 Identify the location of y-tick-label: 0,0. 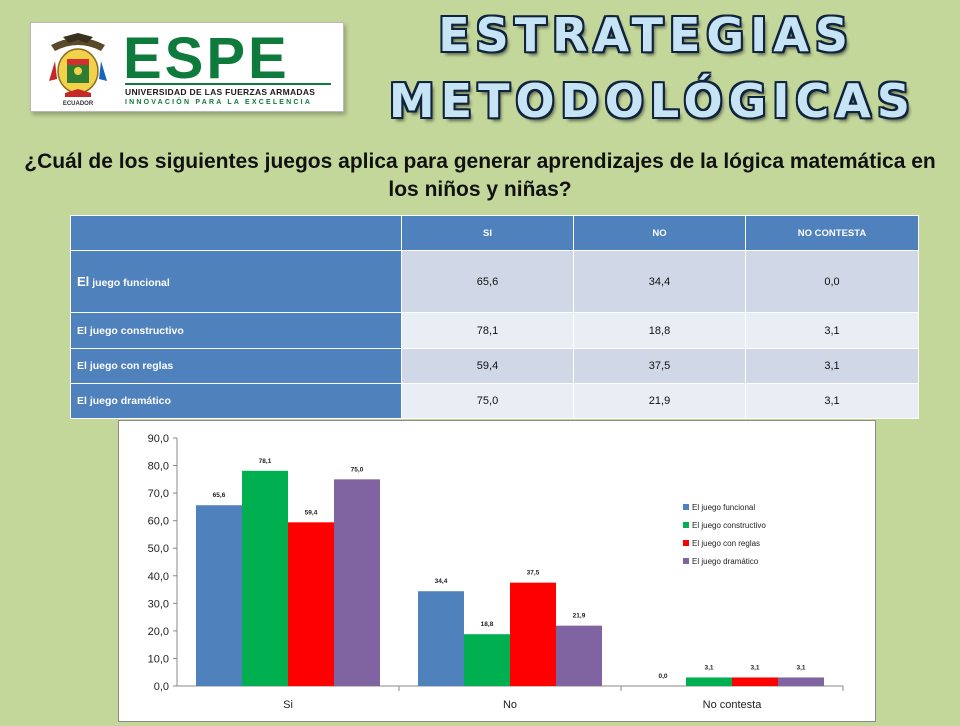
(161, 687).